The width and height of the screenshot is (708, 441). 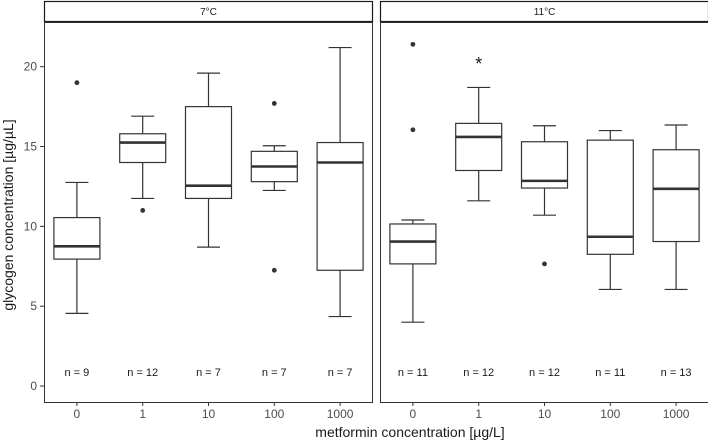 What do you see at coordinates (208, 225) in the screenshot?
I see `box-10: n = 7` at bounding box center [208, 225].